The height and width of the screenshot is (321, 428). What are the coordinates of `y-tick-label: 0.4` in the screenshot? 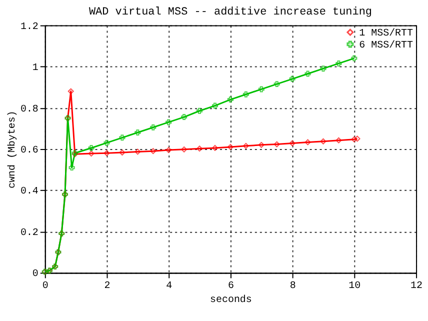 It's located at (29, 191).